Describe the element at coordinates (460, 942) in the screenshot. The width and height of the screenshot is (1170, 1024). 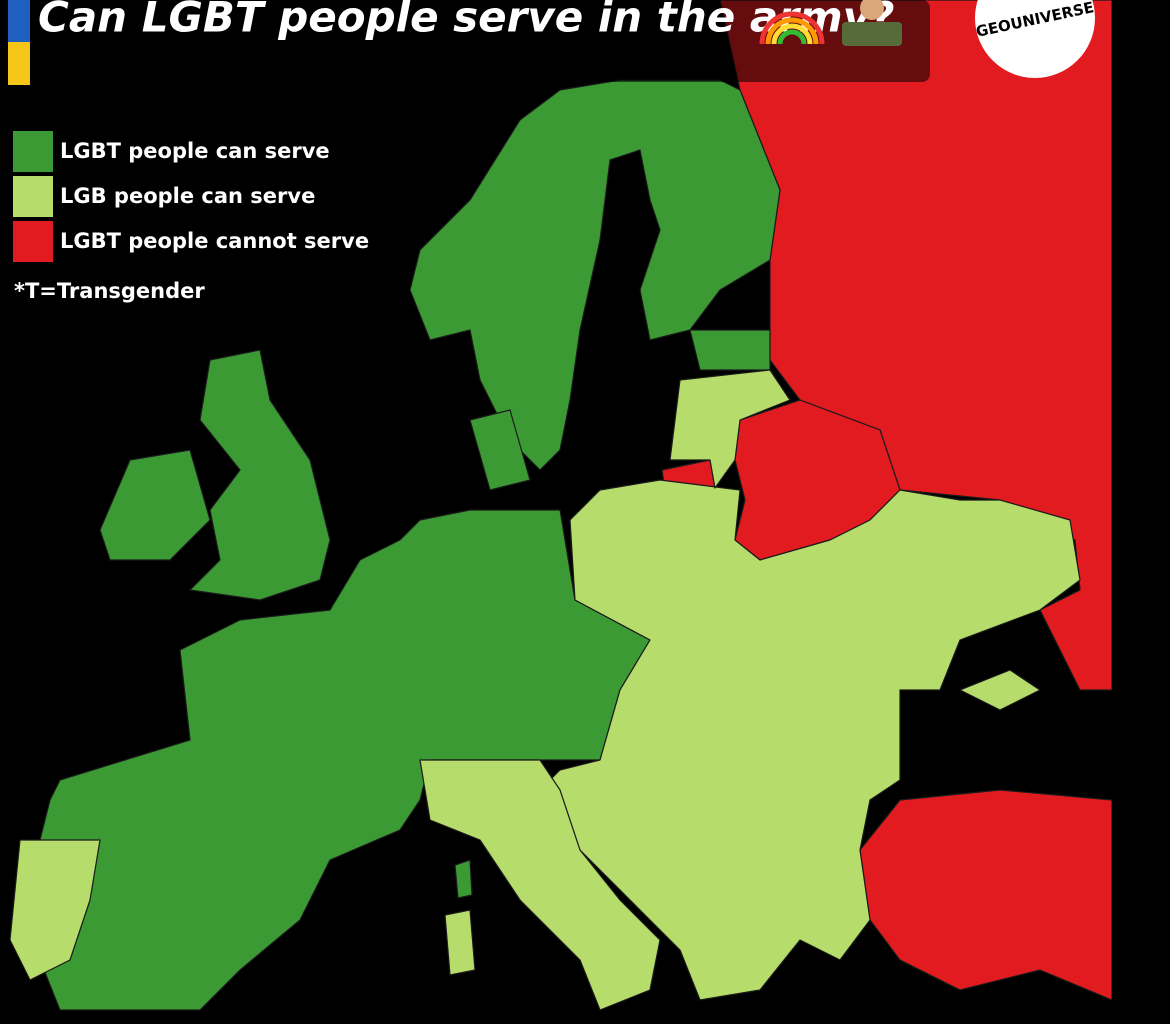
I see `sardinia` at that location.